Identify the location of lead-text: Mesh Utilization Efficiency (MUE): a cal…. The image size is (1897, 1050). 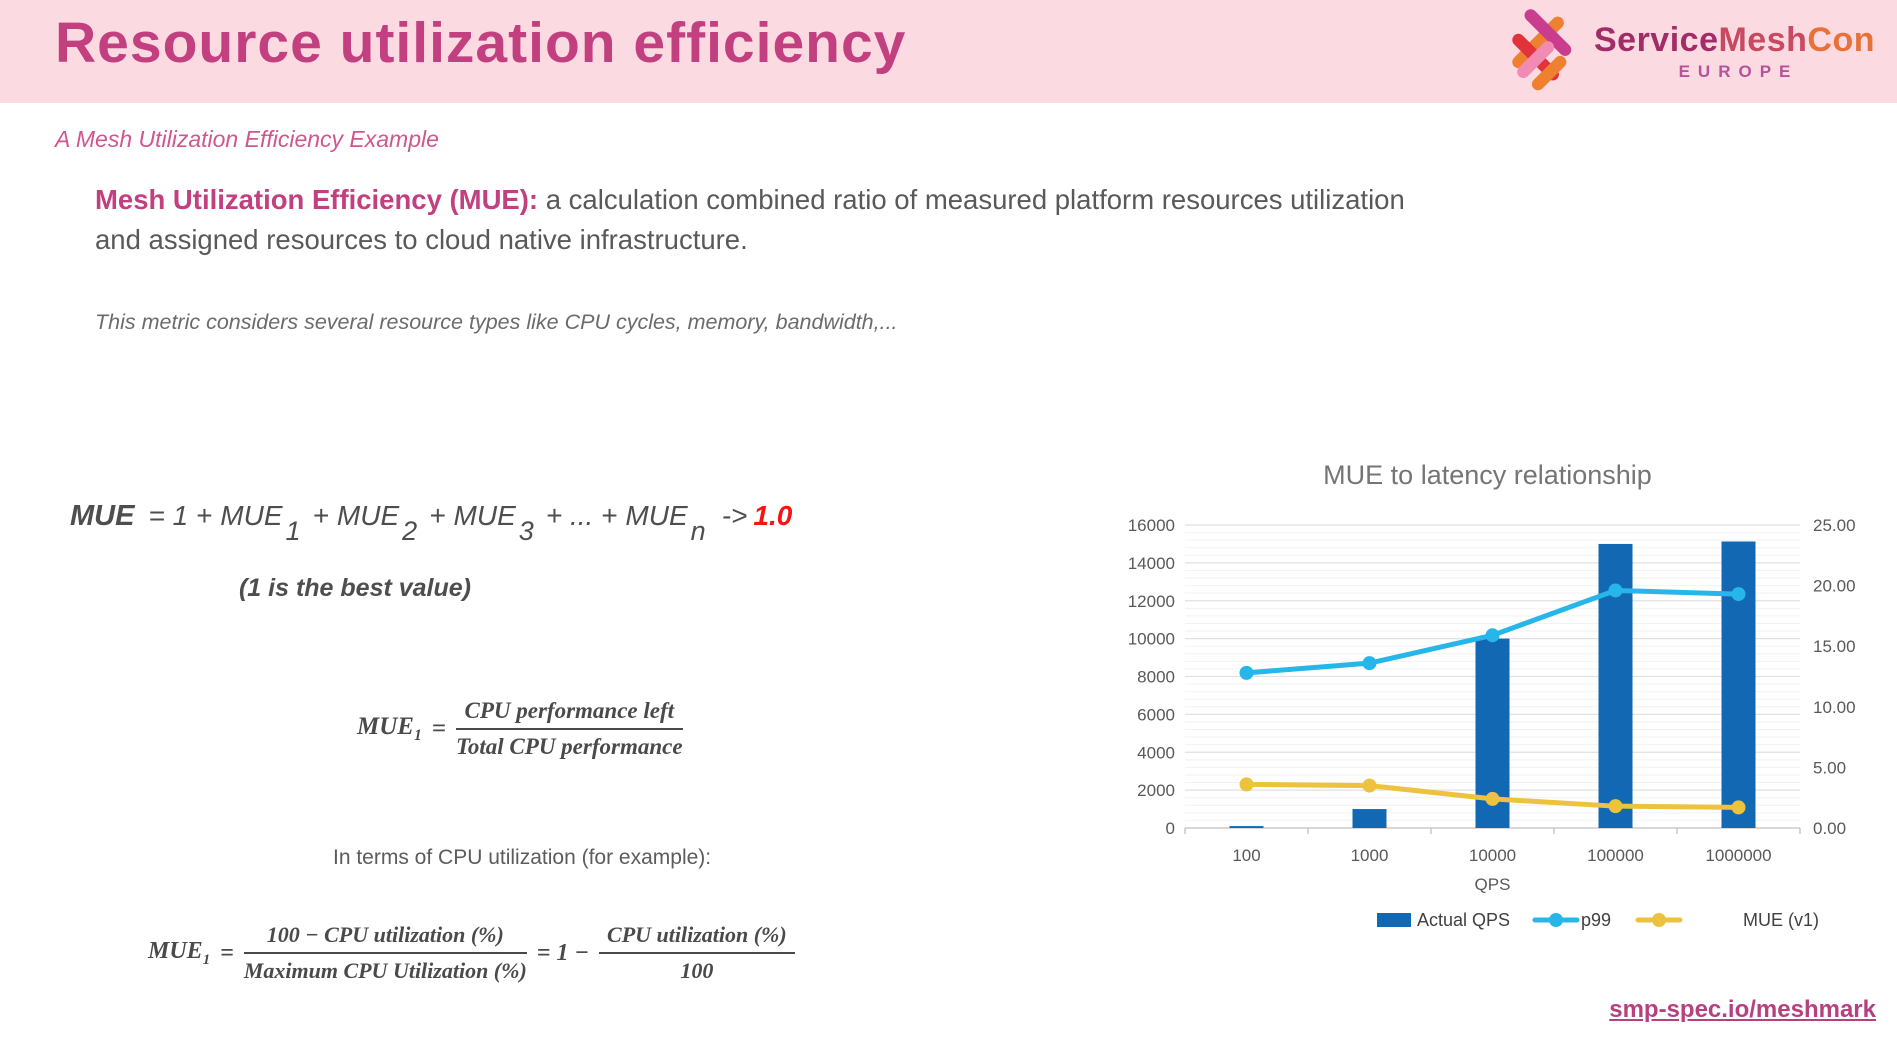
(755, 220).